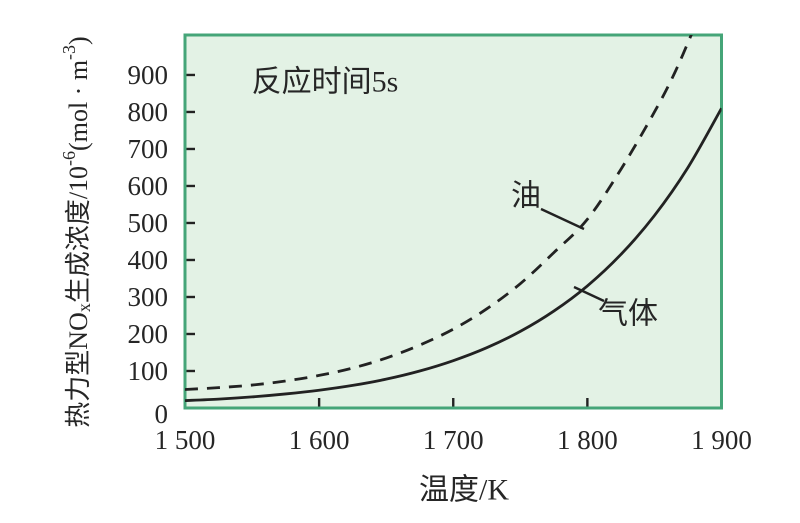  What do you see at coordinates (587, 440) in the screenshot?
I see `x-tick-label: 1 800` at bounding box center [587, 440].